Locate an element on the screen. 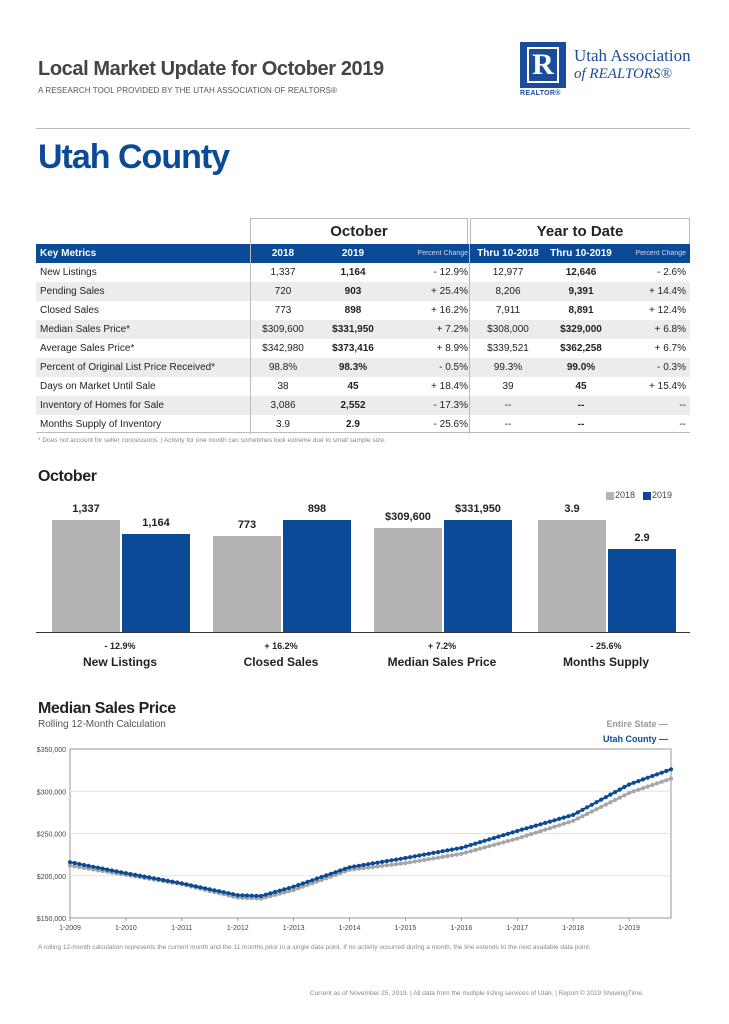 The image size is (729, 1024). bar-group-label: Median Sales Price is located at coordinates (442, 662).